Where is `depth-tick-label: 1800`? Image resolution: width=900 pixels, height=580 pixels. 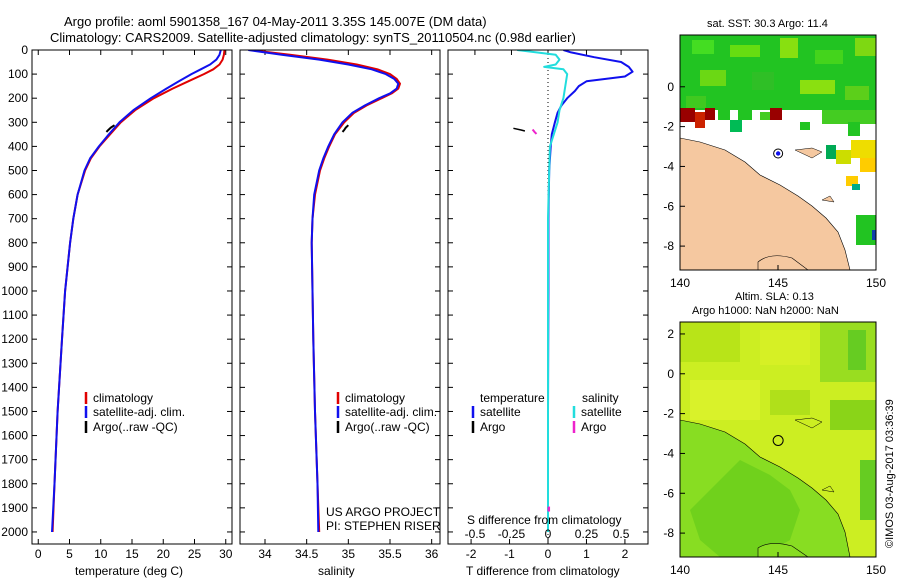 depth-tick-label: 1800 is located at coordinates (14, 484).